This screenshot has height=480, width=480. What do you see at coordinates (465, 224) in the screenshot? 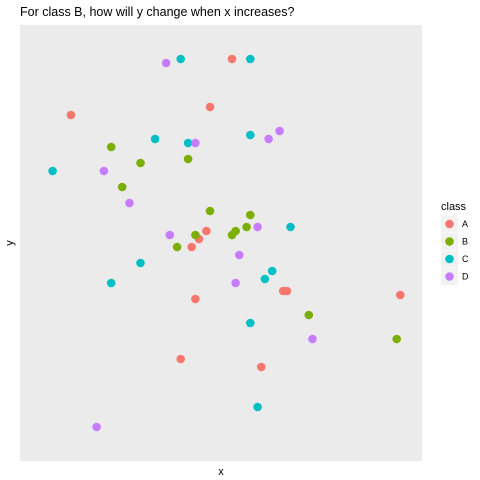
I see `legend-label-a: A` at bounding box center [465, 224].